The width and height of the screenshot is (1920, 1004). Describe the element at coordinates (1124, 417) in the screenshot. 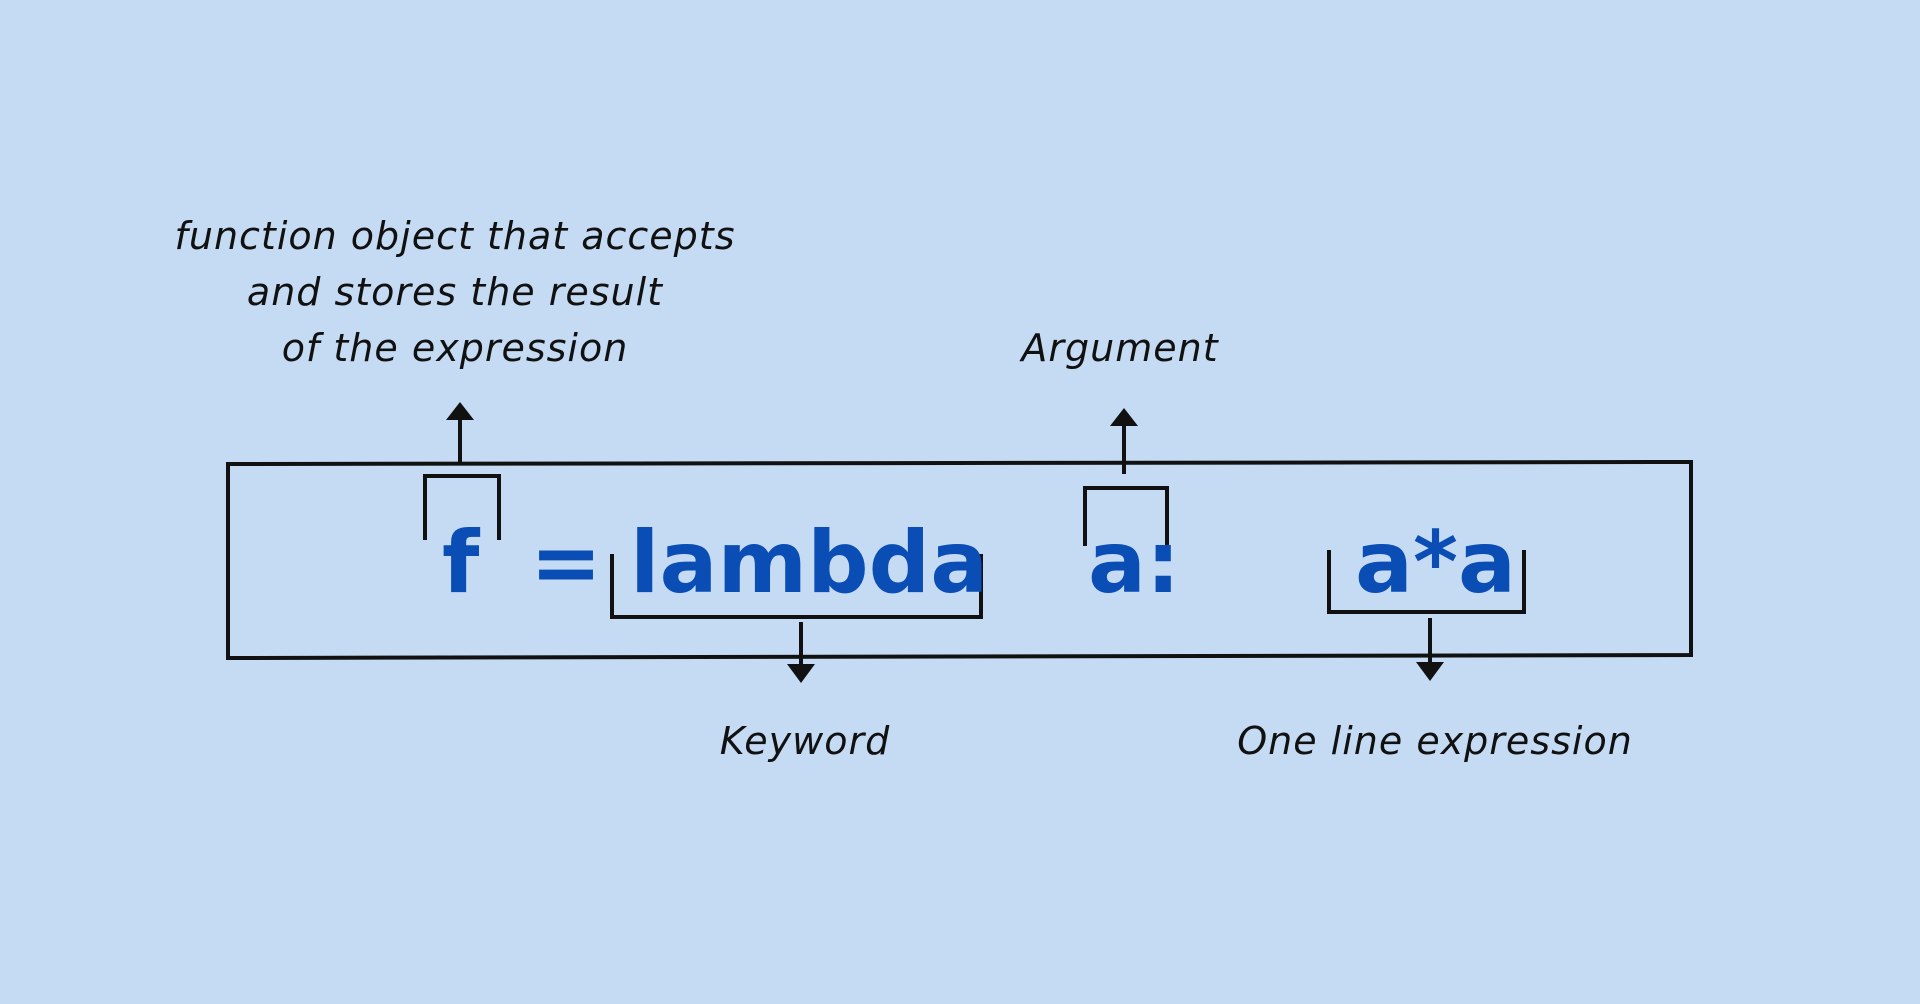

I see `argument-arrow-head` at that location.